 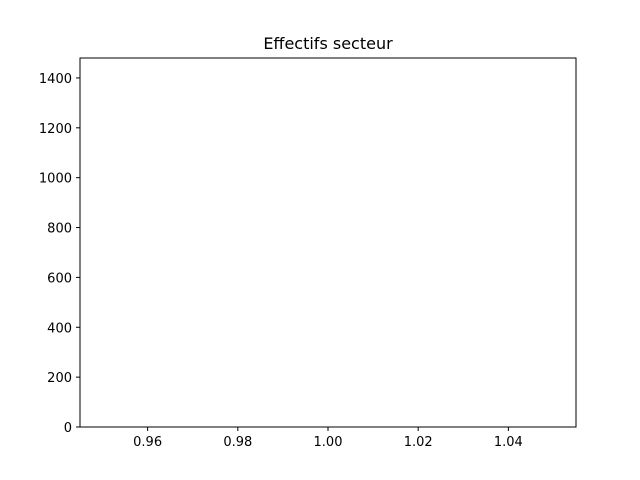 I want to click on y-tick-label: 1200, so click(x=55, y=129).